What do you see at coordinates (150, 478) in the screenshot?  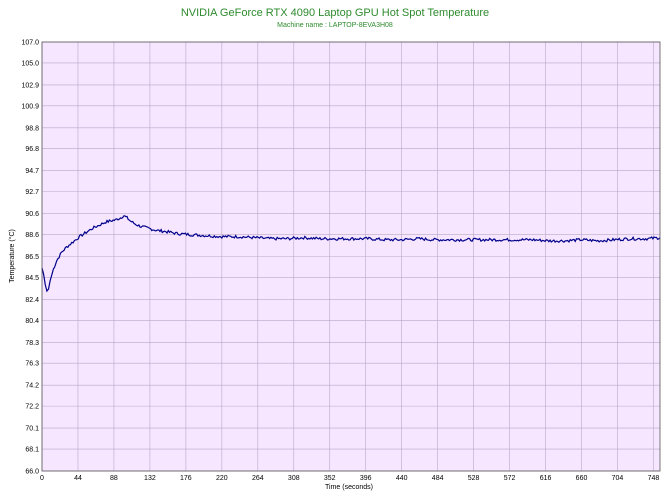 I see `x-tick-label: 132` at bounding box center [150, 478].